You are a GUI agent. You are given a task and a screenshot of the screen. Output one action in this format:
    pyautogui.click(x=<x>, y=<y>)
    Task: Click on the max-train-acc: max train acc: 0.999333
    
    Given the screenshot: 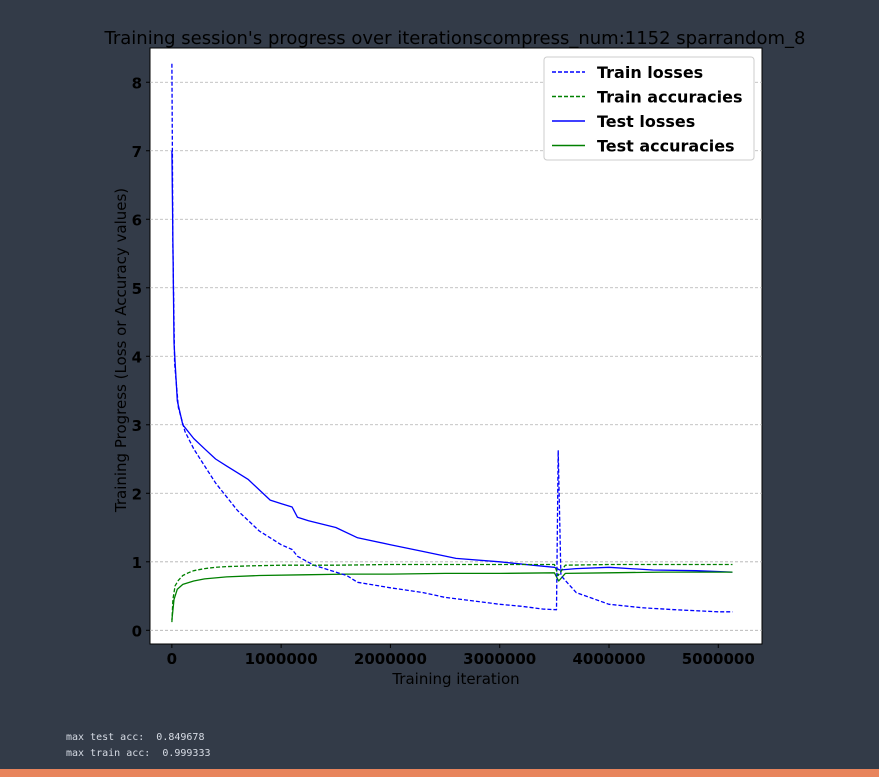 What is the action you would take?
    pyautogui.click(x=138, y=753)
    